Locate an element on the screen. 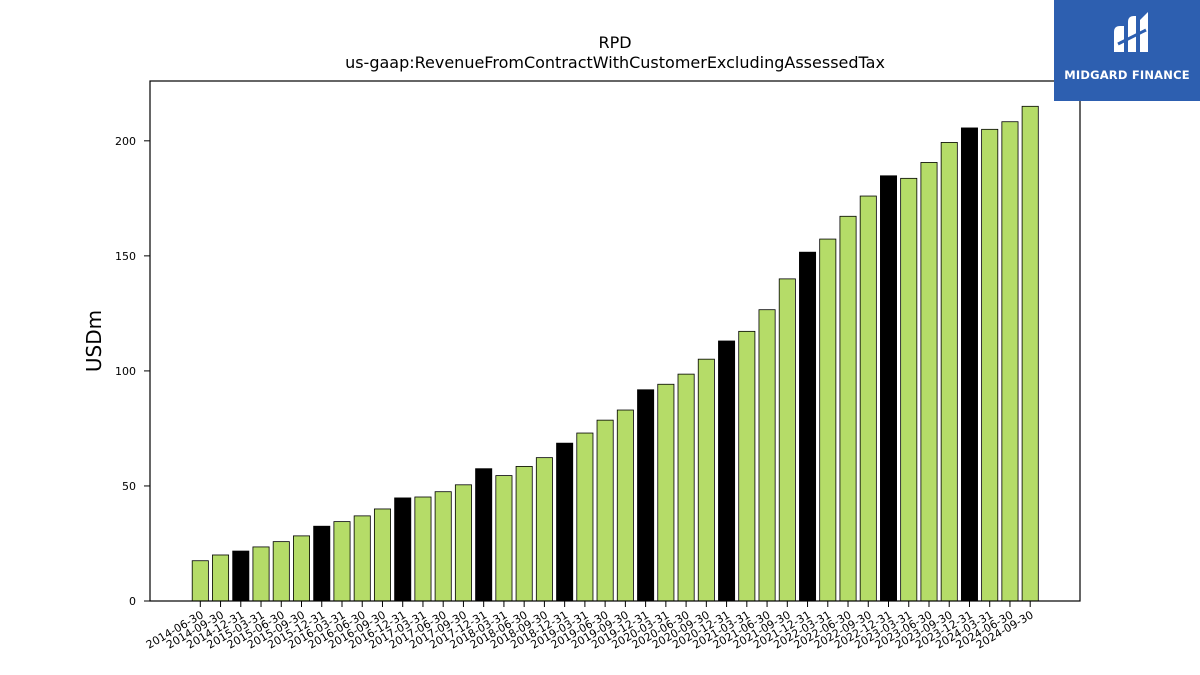 This screenshot has height=675, width=1200. brand-logo: MIDGARD FINANCE is located at coordinates (1127, 50).